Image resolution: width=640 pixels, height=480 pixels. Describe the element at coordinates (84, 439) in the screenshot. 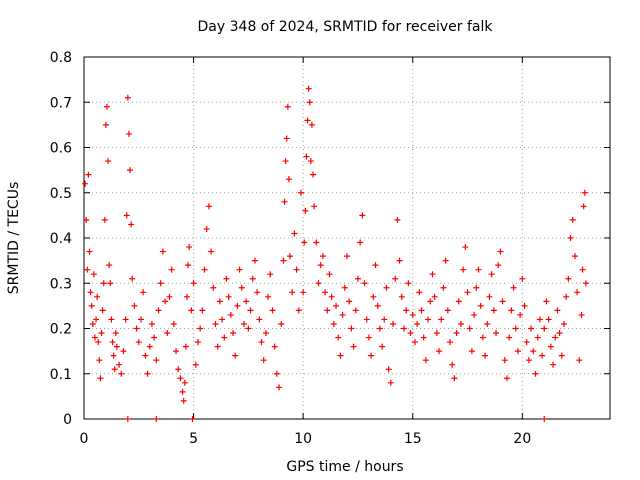

I see `x-tick-label: 0` at that location.